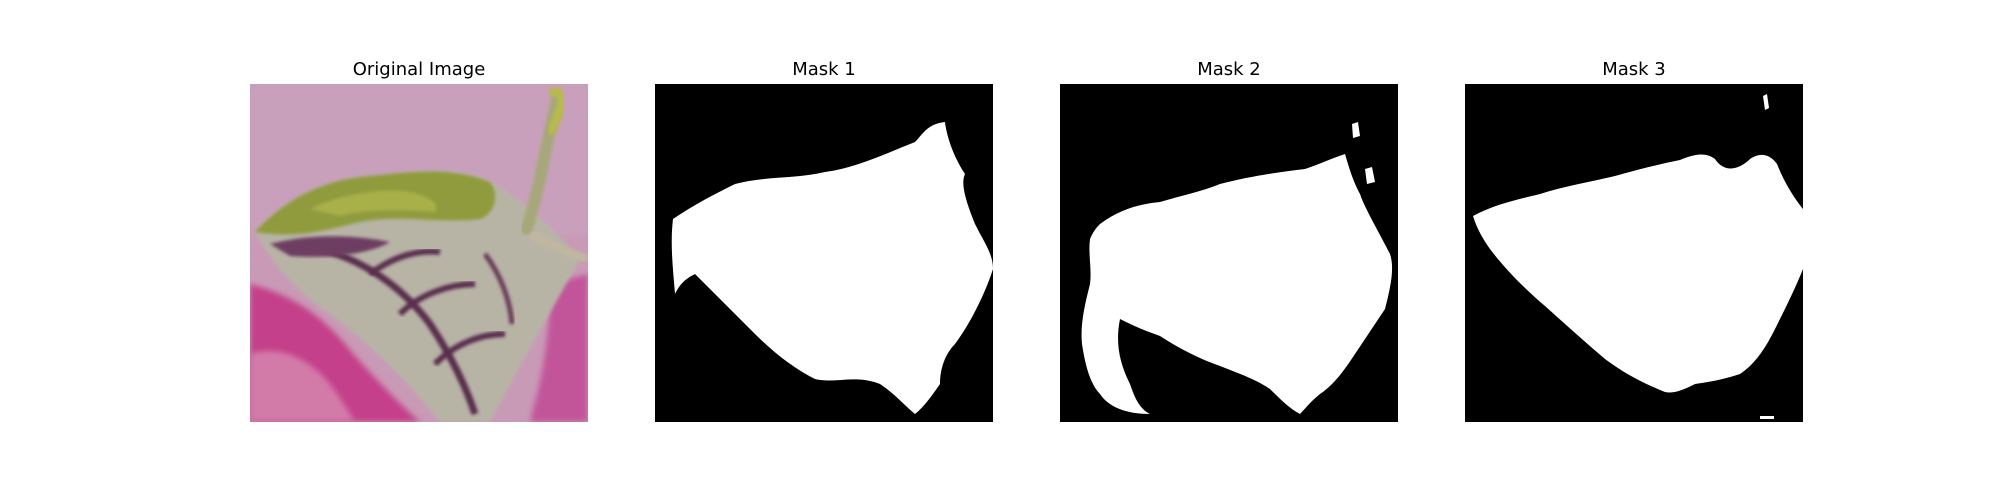 The image size is (2000, 500). What do you see at coordinates (1634, 69) in the screenshot?
I see `mask-3-title: Mask 3` at bounding box center [1634, 69].